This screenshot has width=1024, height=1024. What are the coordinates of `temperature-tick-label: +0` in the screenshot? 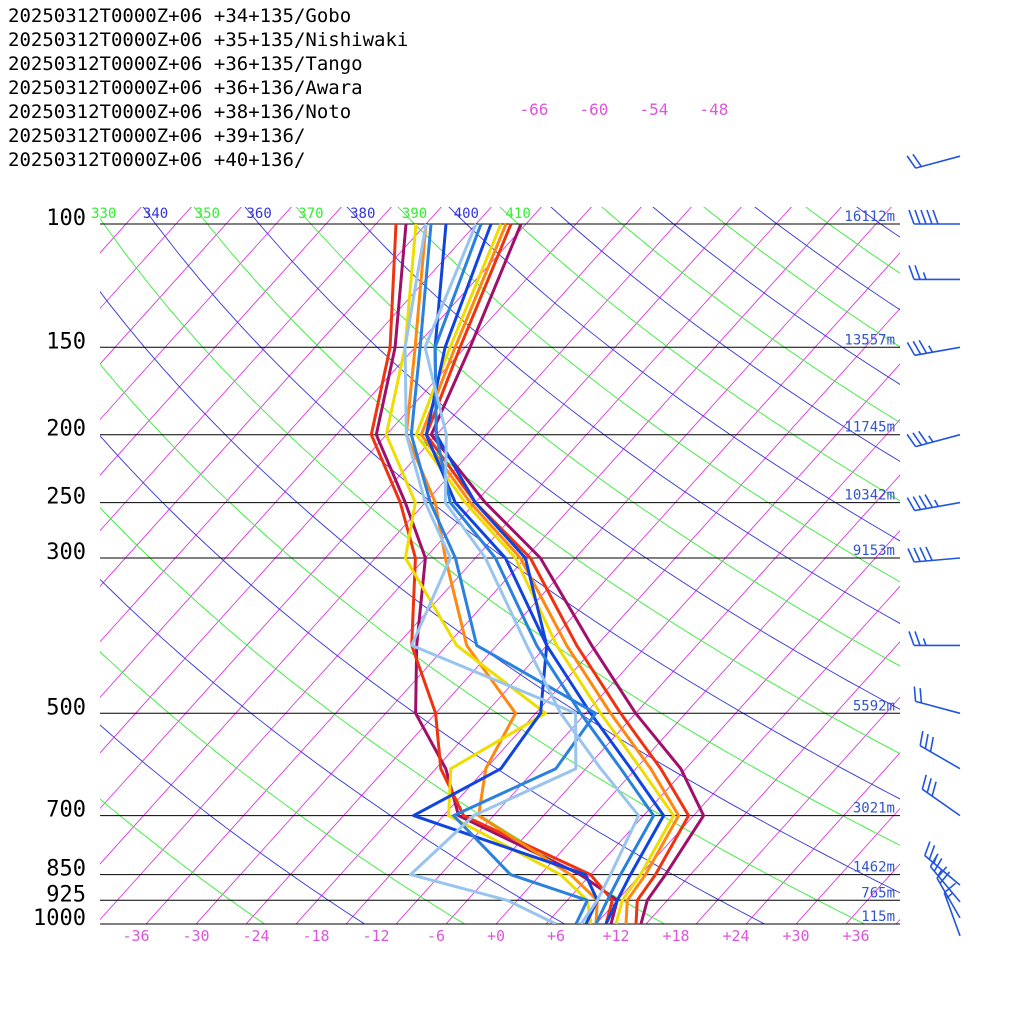 It's located at (496, 936).